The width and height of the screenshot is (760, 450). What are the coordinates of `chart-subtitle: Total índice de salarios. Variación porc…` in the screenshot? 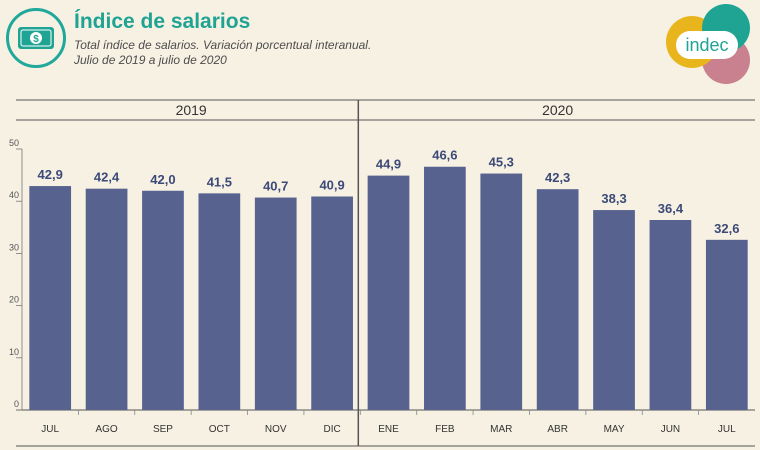 It's located at (223, 45).